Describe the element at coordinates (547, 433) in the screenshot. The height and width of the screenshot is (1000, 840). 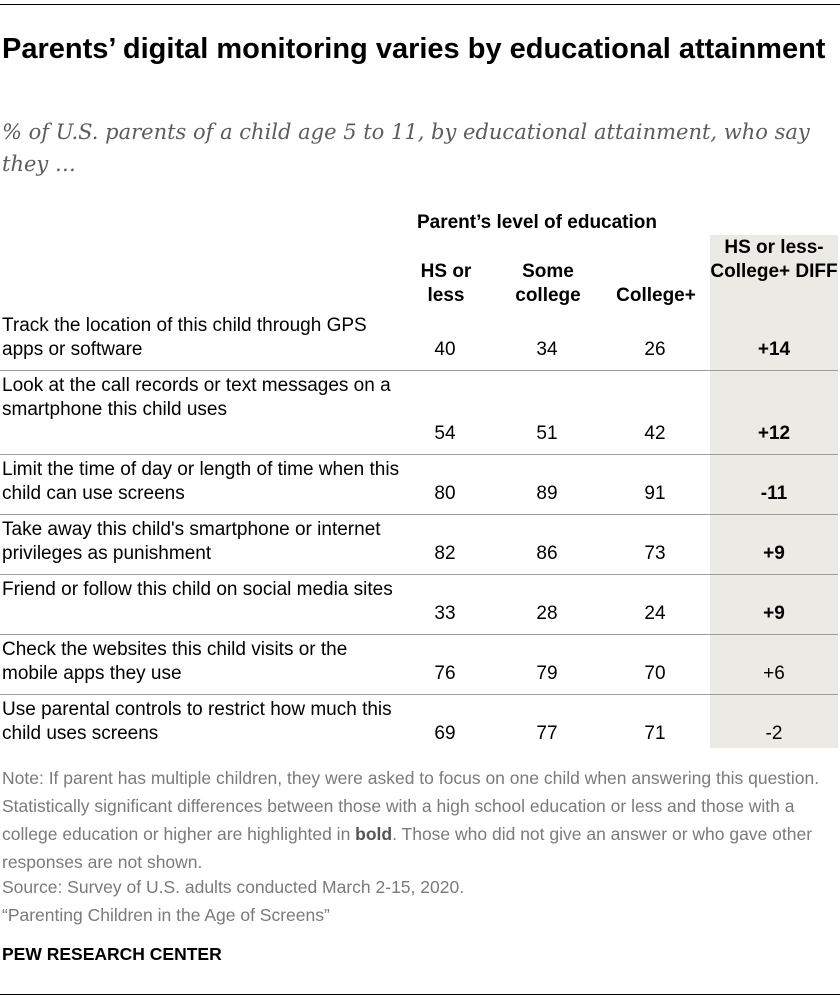
I see `value-some-college: 51` at that location.